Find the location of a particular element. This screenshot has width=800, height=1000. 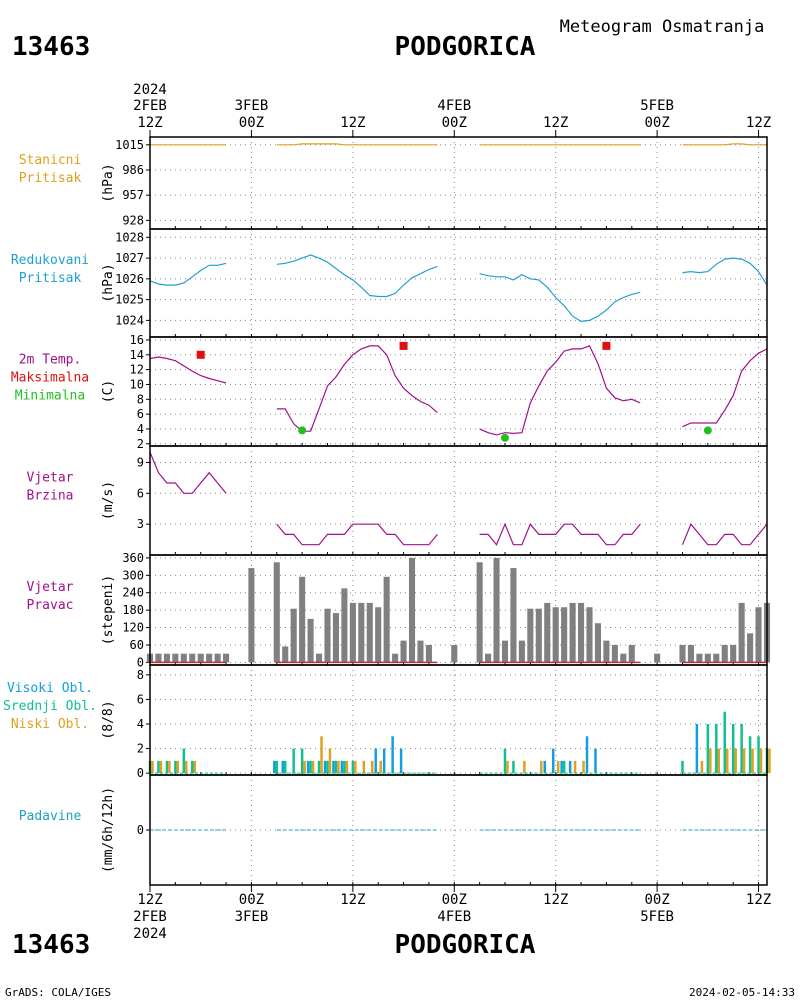

panel-label: Visoki Obl. is located at coordinates (50, 688).